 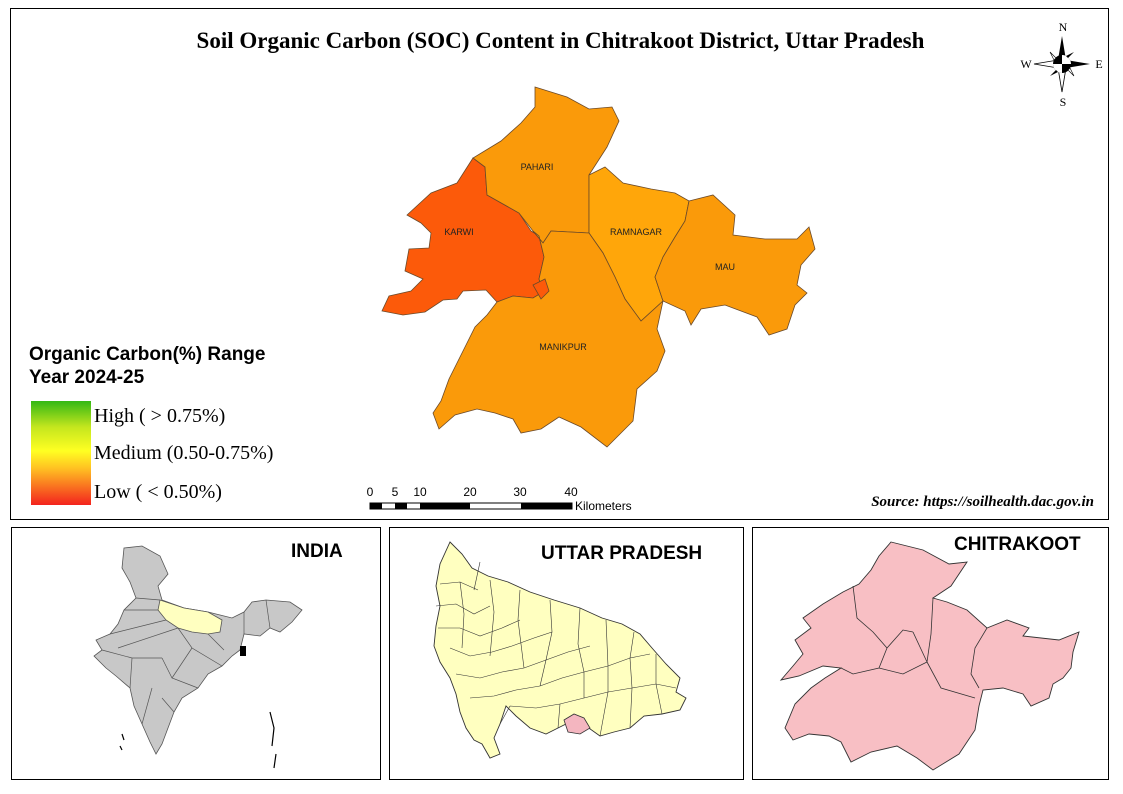 I want to click on india-islands, so click(x=273, y=740).